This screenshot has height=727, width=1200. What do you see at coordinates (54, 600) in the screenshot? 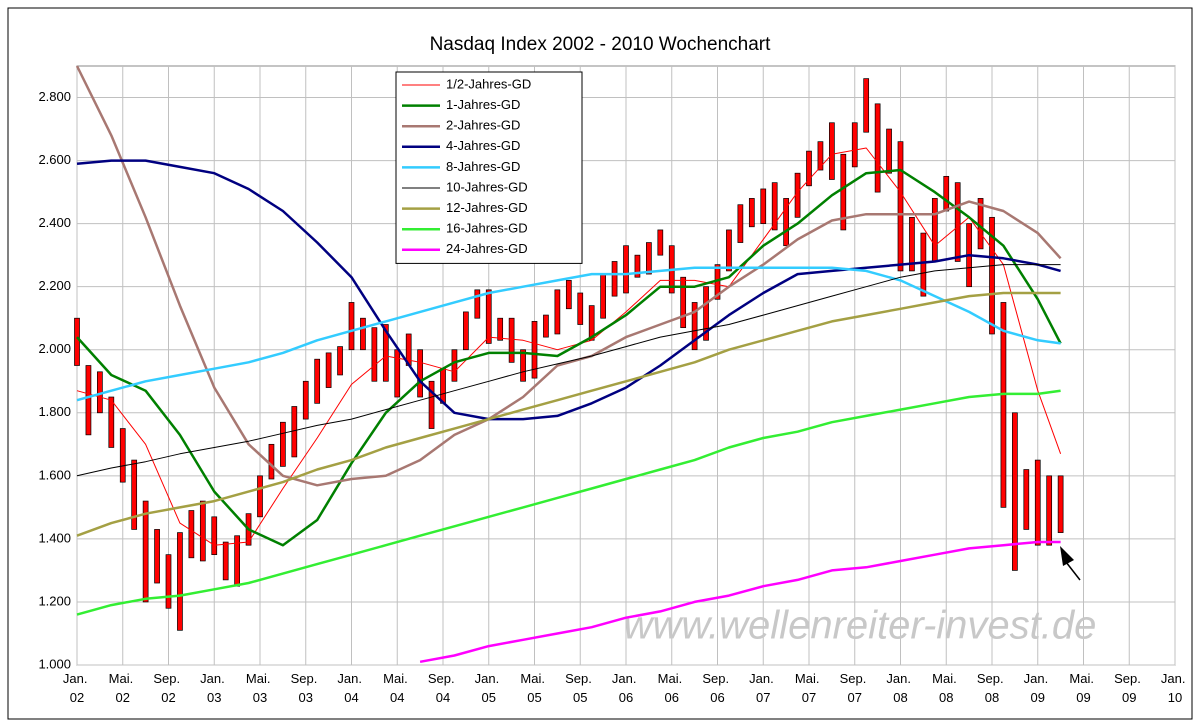
I see `y-tick-label: 1.200` at bounding box center [54, 600].